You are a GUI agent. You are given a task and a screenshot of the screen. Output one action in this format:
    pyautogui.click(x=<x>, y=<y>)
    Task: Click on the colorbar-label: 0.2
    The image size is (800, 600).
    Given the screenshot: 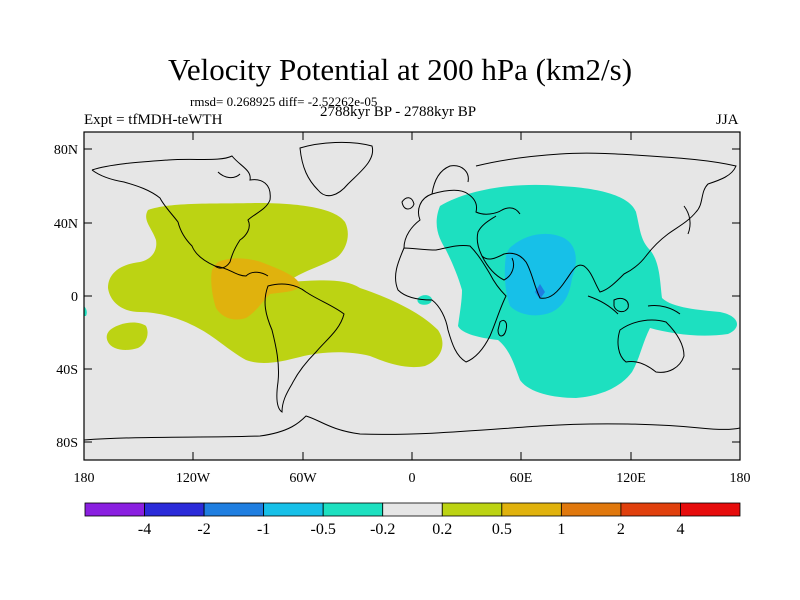 What is the action you would take?
    pyautogui.click(x=442, y=529)
    